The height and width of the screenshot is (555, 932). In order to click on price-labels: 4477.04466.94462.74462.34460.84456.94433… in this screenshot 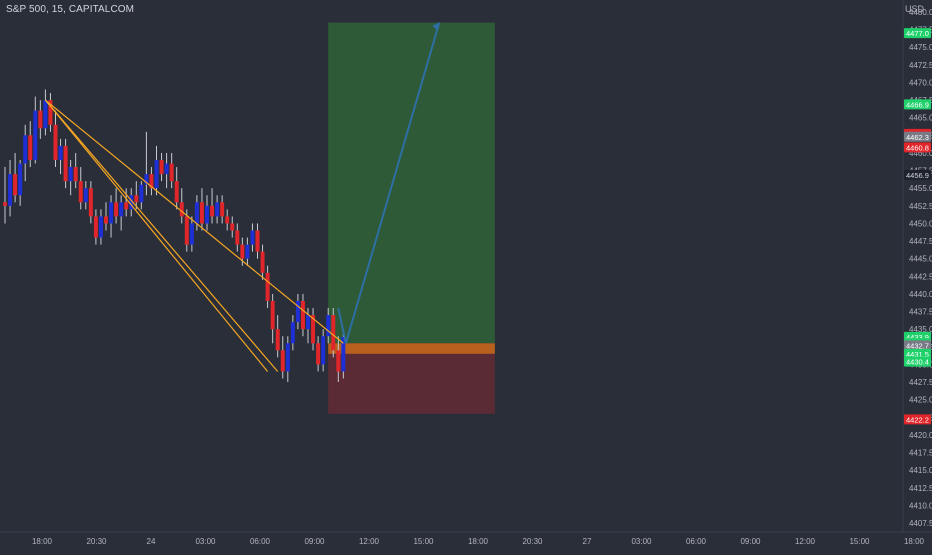, I will do `click(917, 226)`.